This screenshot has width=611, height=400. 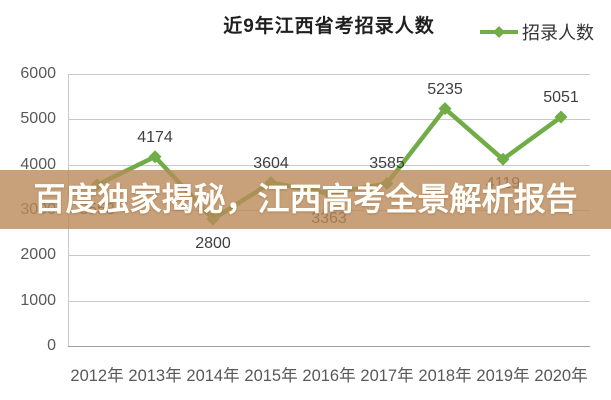 What do you see at coordinates (329, 26) in the screenshot?
I see `chart-title: 近9年江西省考招录人数` at bounding box center [329, 26].